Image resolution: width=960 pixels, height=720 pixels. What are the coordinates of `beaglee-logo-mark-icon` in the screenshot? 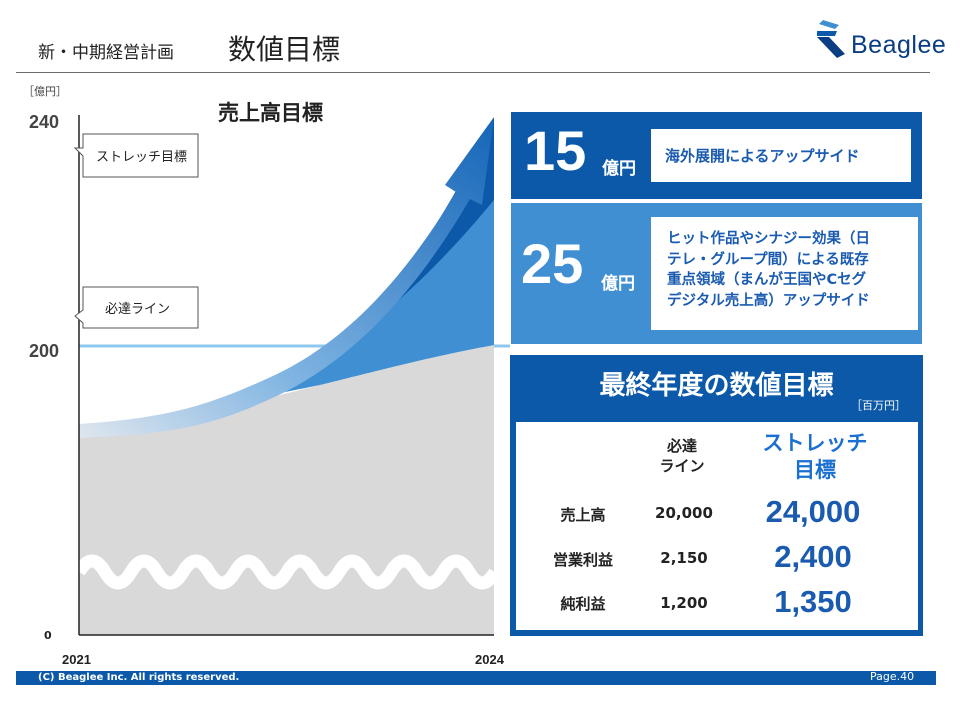 It's located at (831, 39).